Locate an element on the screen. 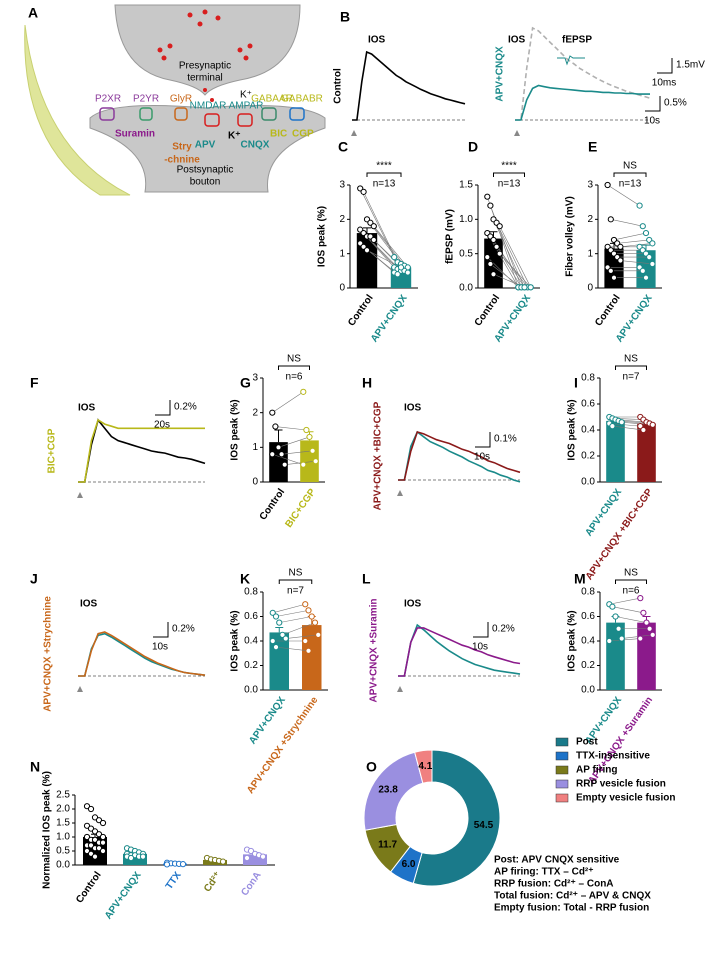 This screenshot has width=712, height=963. note: RRP fusion: Cd²⁺ – ConA is located at coordinates (554, 884).